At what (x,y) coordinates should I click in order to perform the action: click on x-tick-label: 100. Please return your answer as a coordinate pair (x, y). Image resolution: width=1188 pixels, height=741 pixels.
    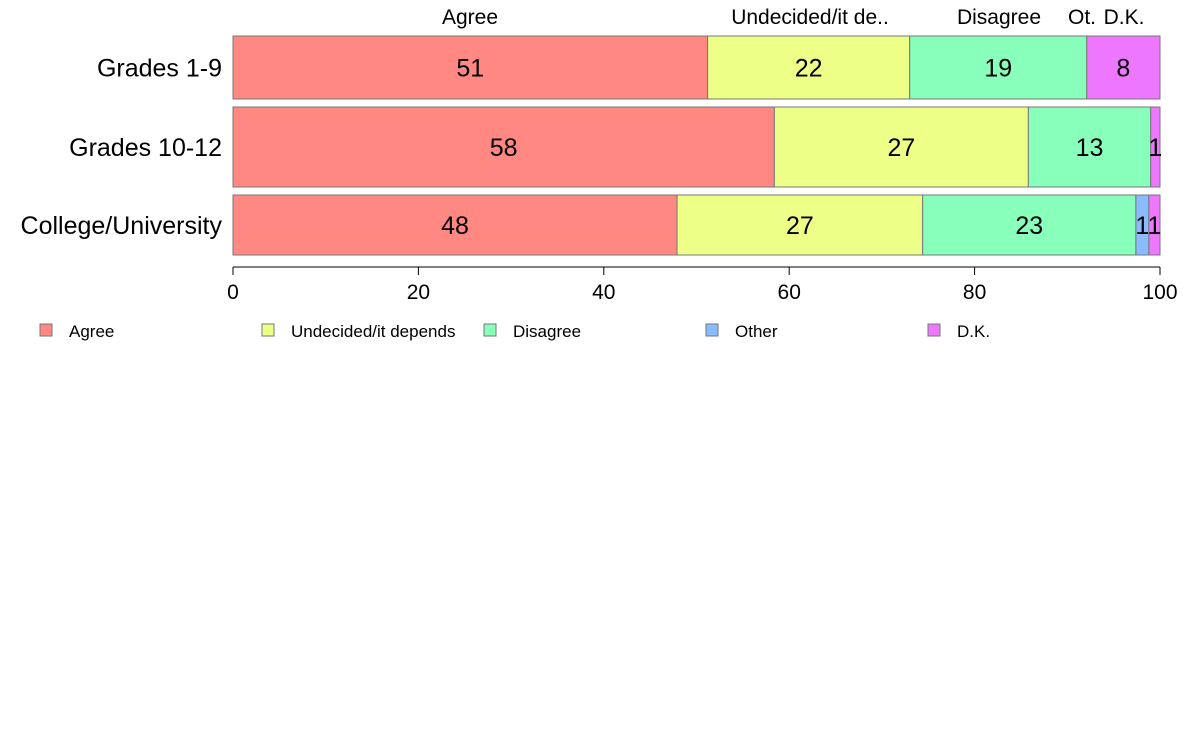
    Looking at the image, I should click on (1159, 292).